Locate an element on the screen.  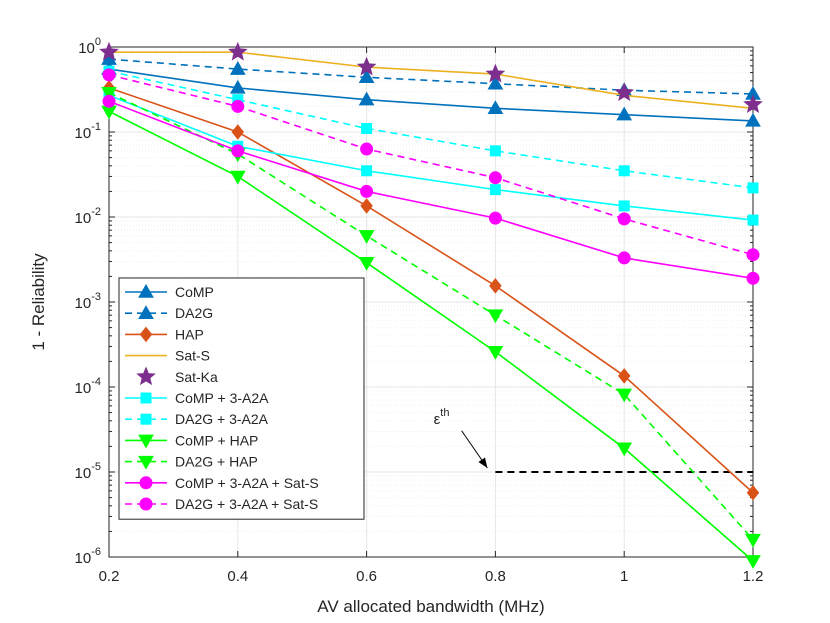
y-axis-label: 1 - Reliability is located at coordinates (38, 302).